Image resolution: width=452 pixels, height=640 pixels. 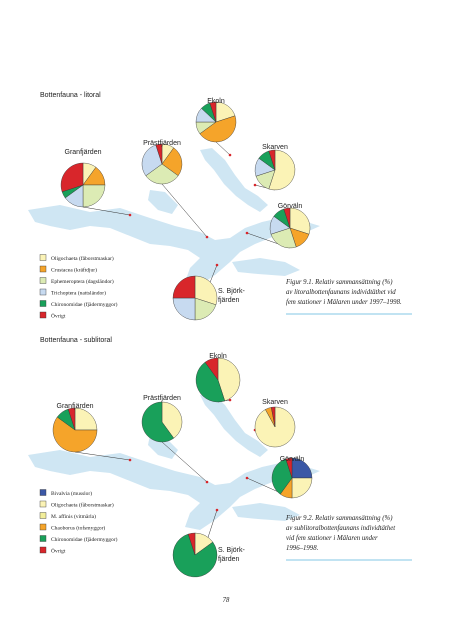 What do you see at coordinates (73, 516) in the screenshot?
I see `legend-label: M. affinis (vitmärla)` at bounding box center [73, 516].